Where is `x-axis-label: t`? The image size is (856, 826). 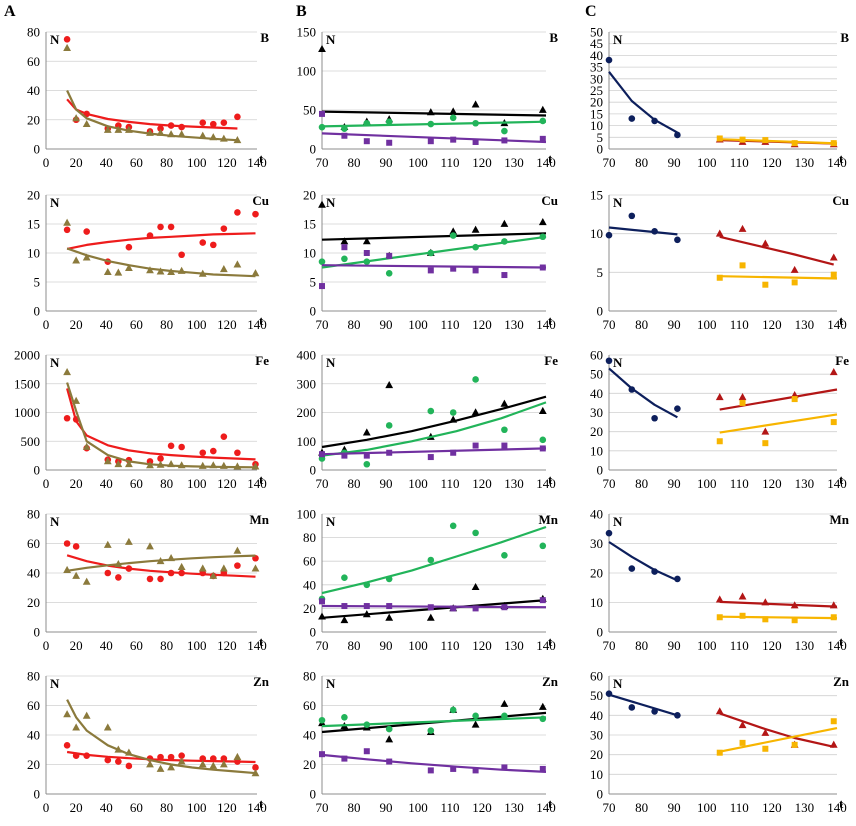
x-axis-label: t is located at coordinates (550, 641).